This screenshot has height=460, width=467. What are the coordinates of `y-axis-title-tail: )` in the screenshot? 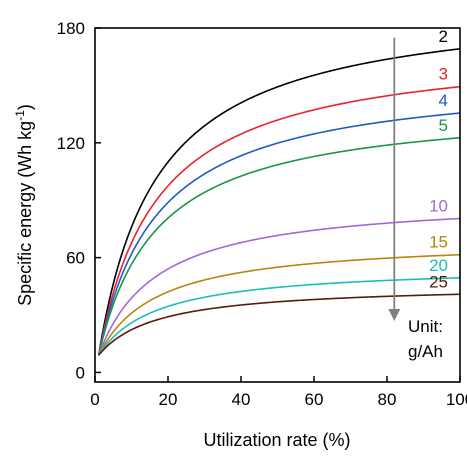 It's located at (25, 107).